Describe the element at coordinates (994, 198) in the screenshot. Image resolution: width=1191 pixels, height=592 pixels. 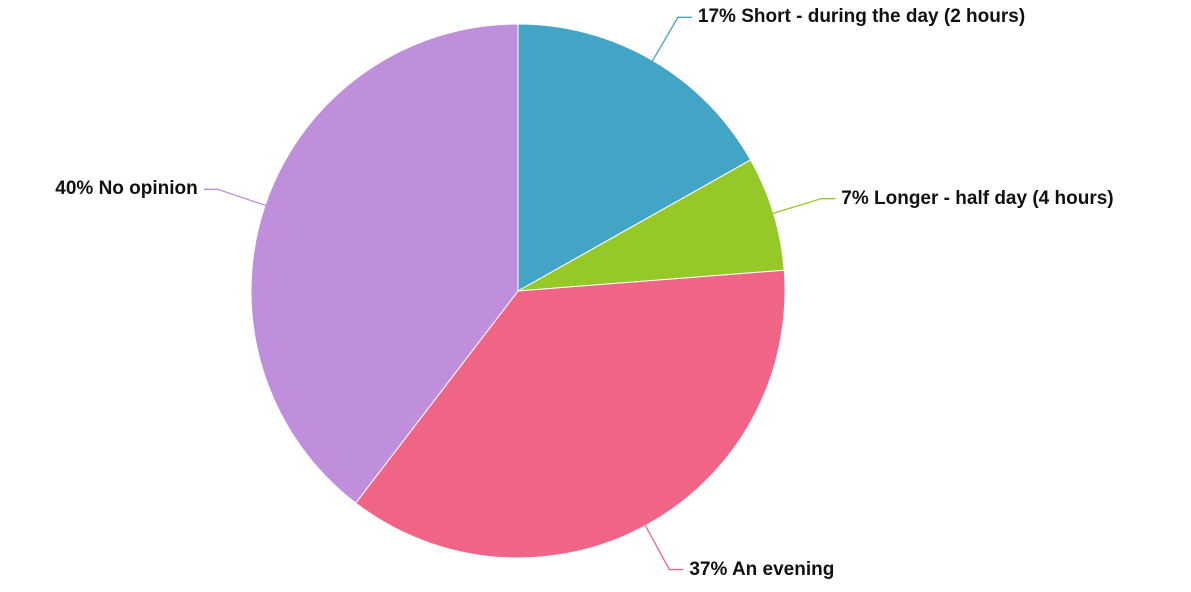
I see `category-label: Longer - half day (4 hours)` at that location.